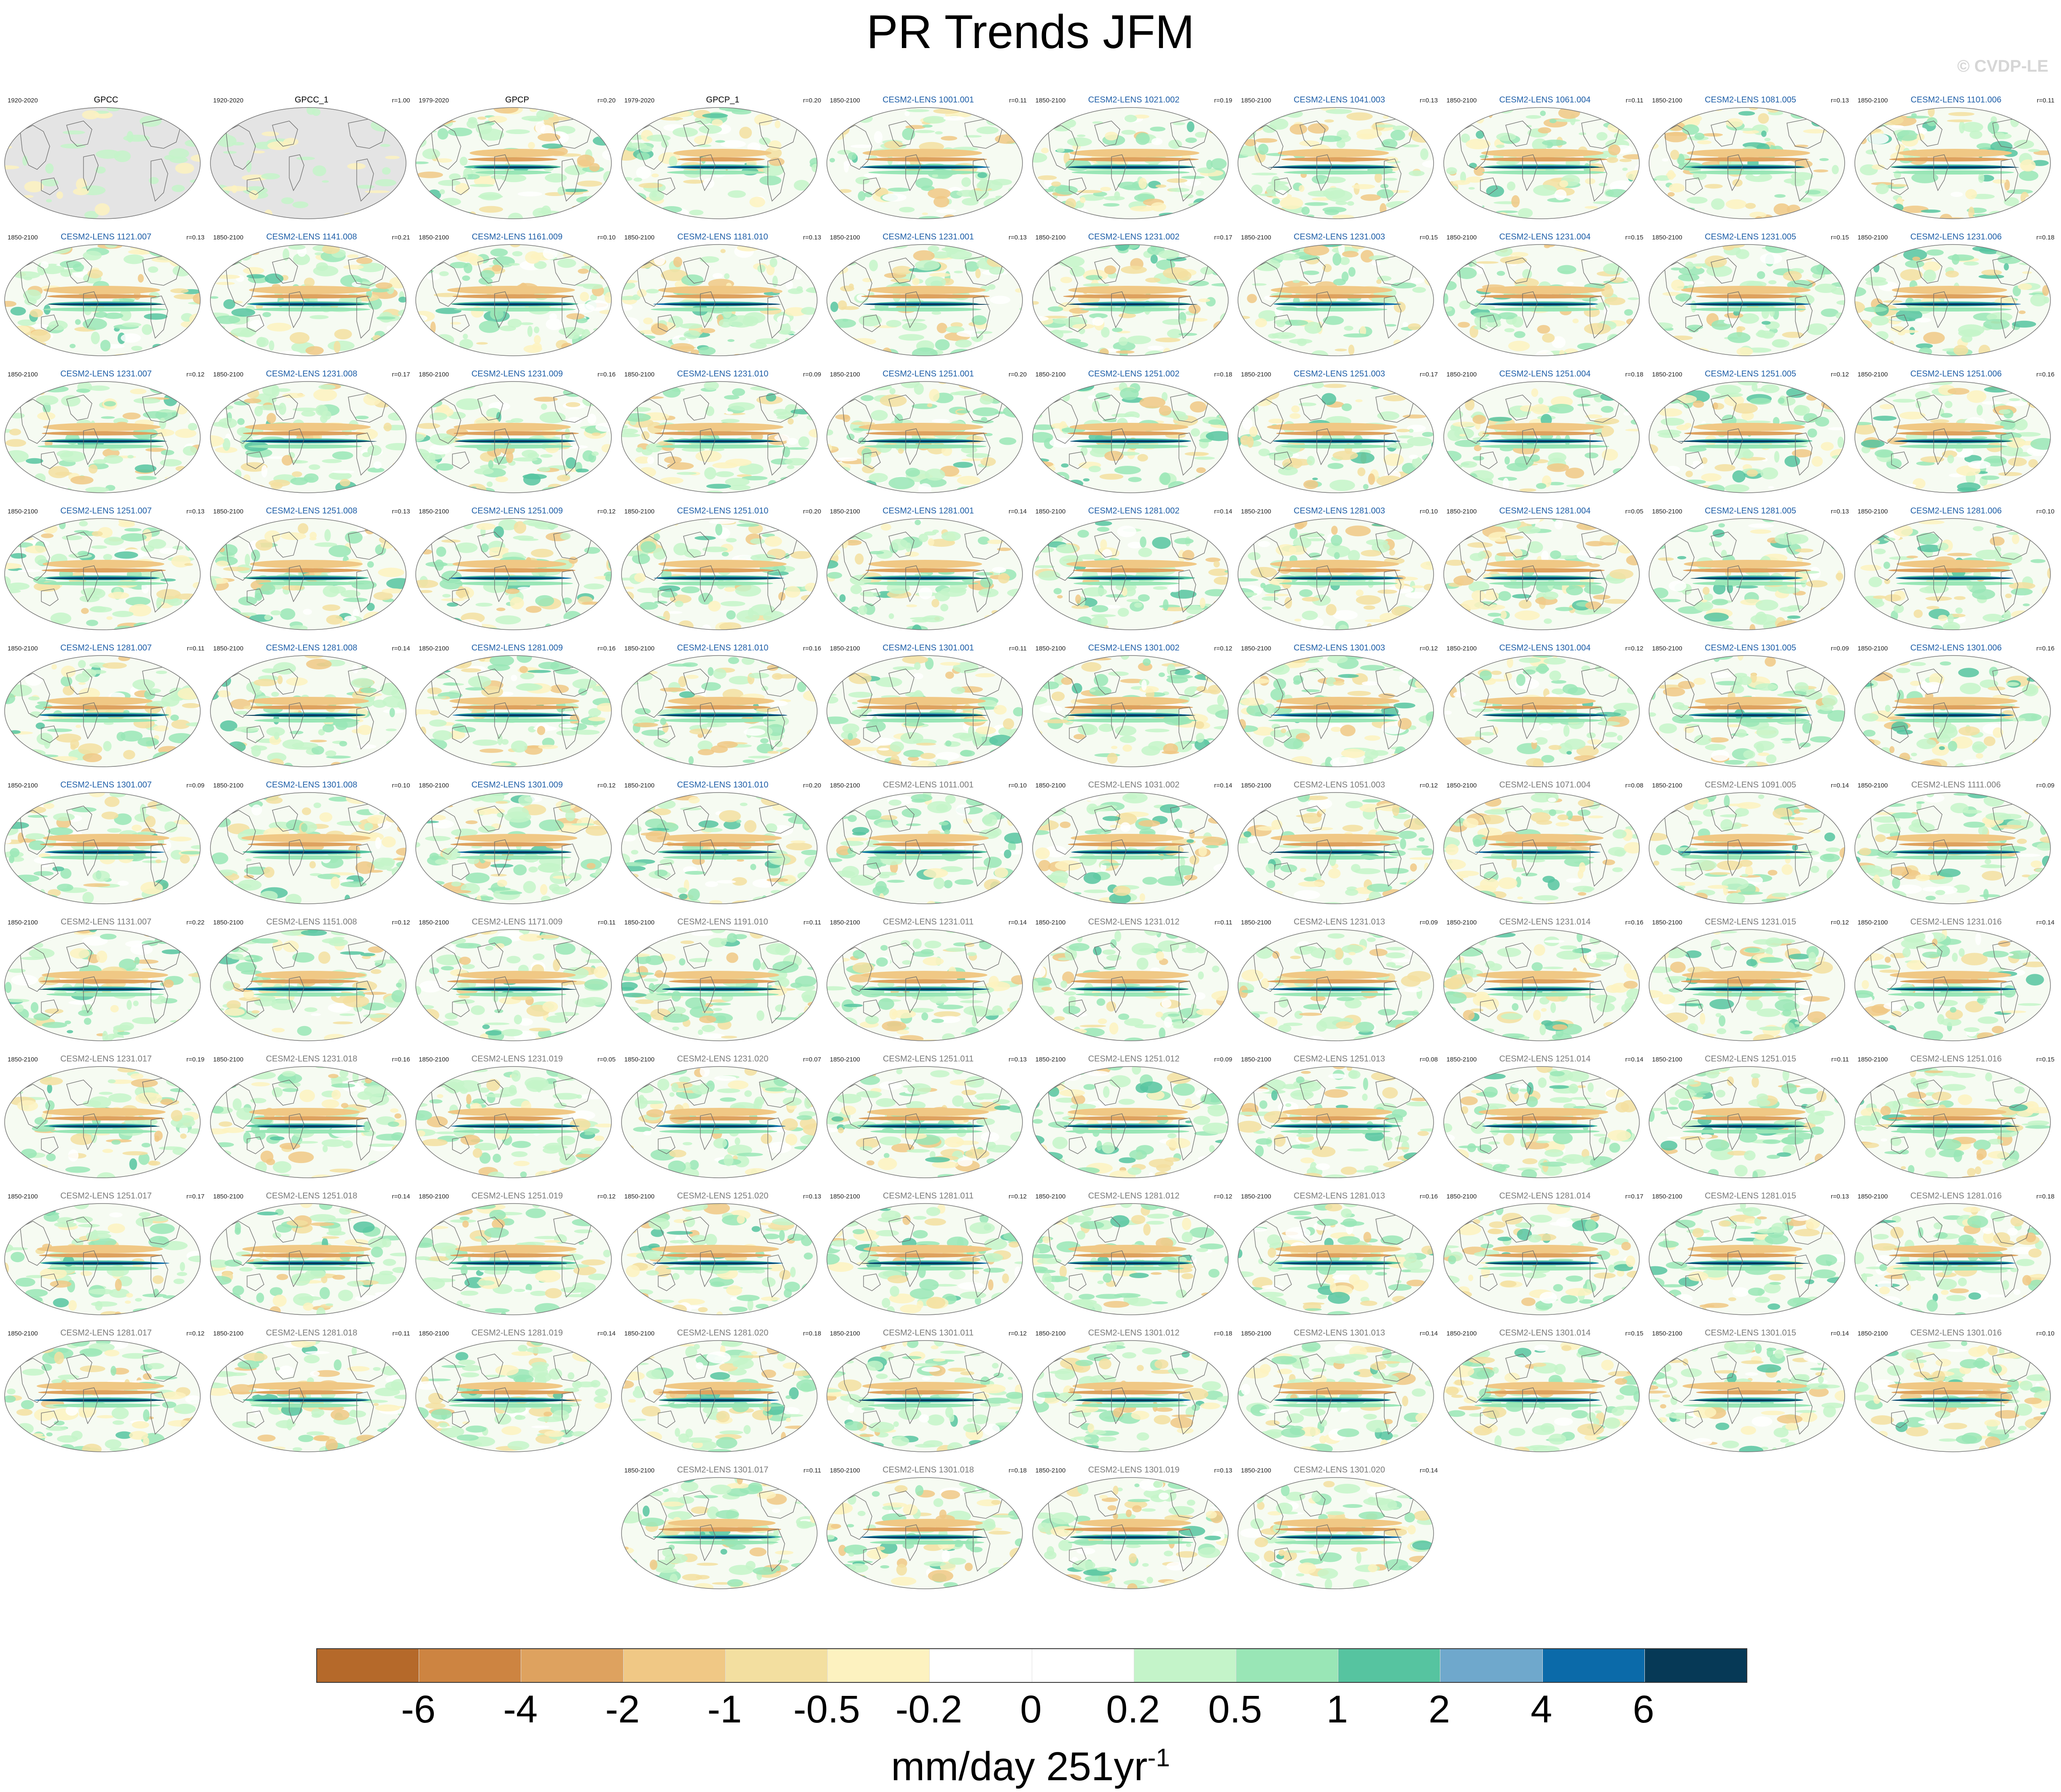  Describe the element at coordinates (311, 100) in the screenshot. I see `panel-label: GPCC_1` at that location.